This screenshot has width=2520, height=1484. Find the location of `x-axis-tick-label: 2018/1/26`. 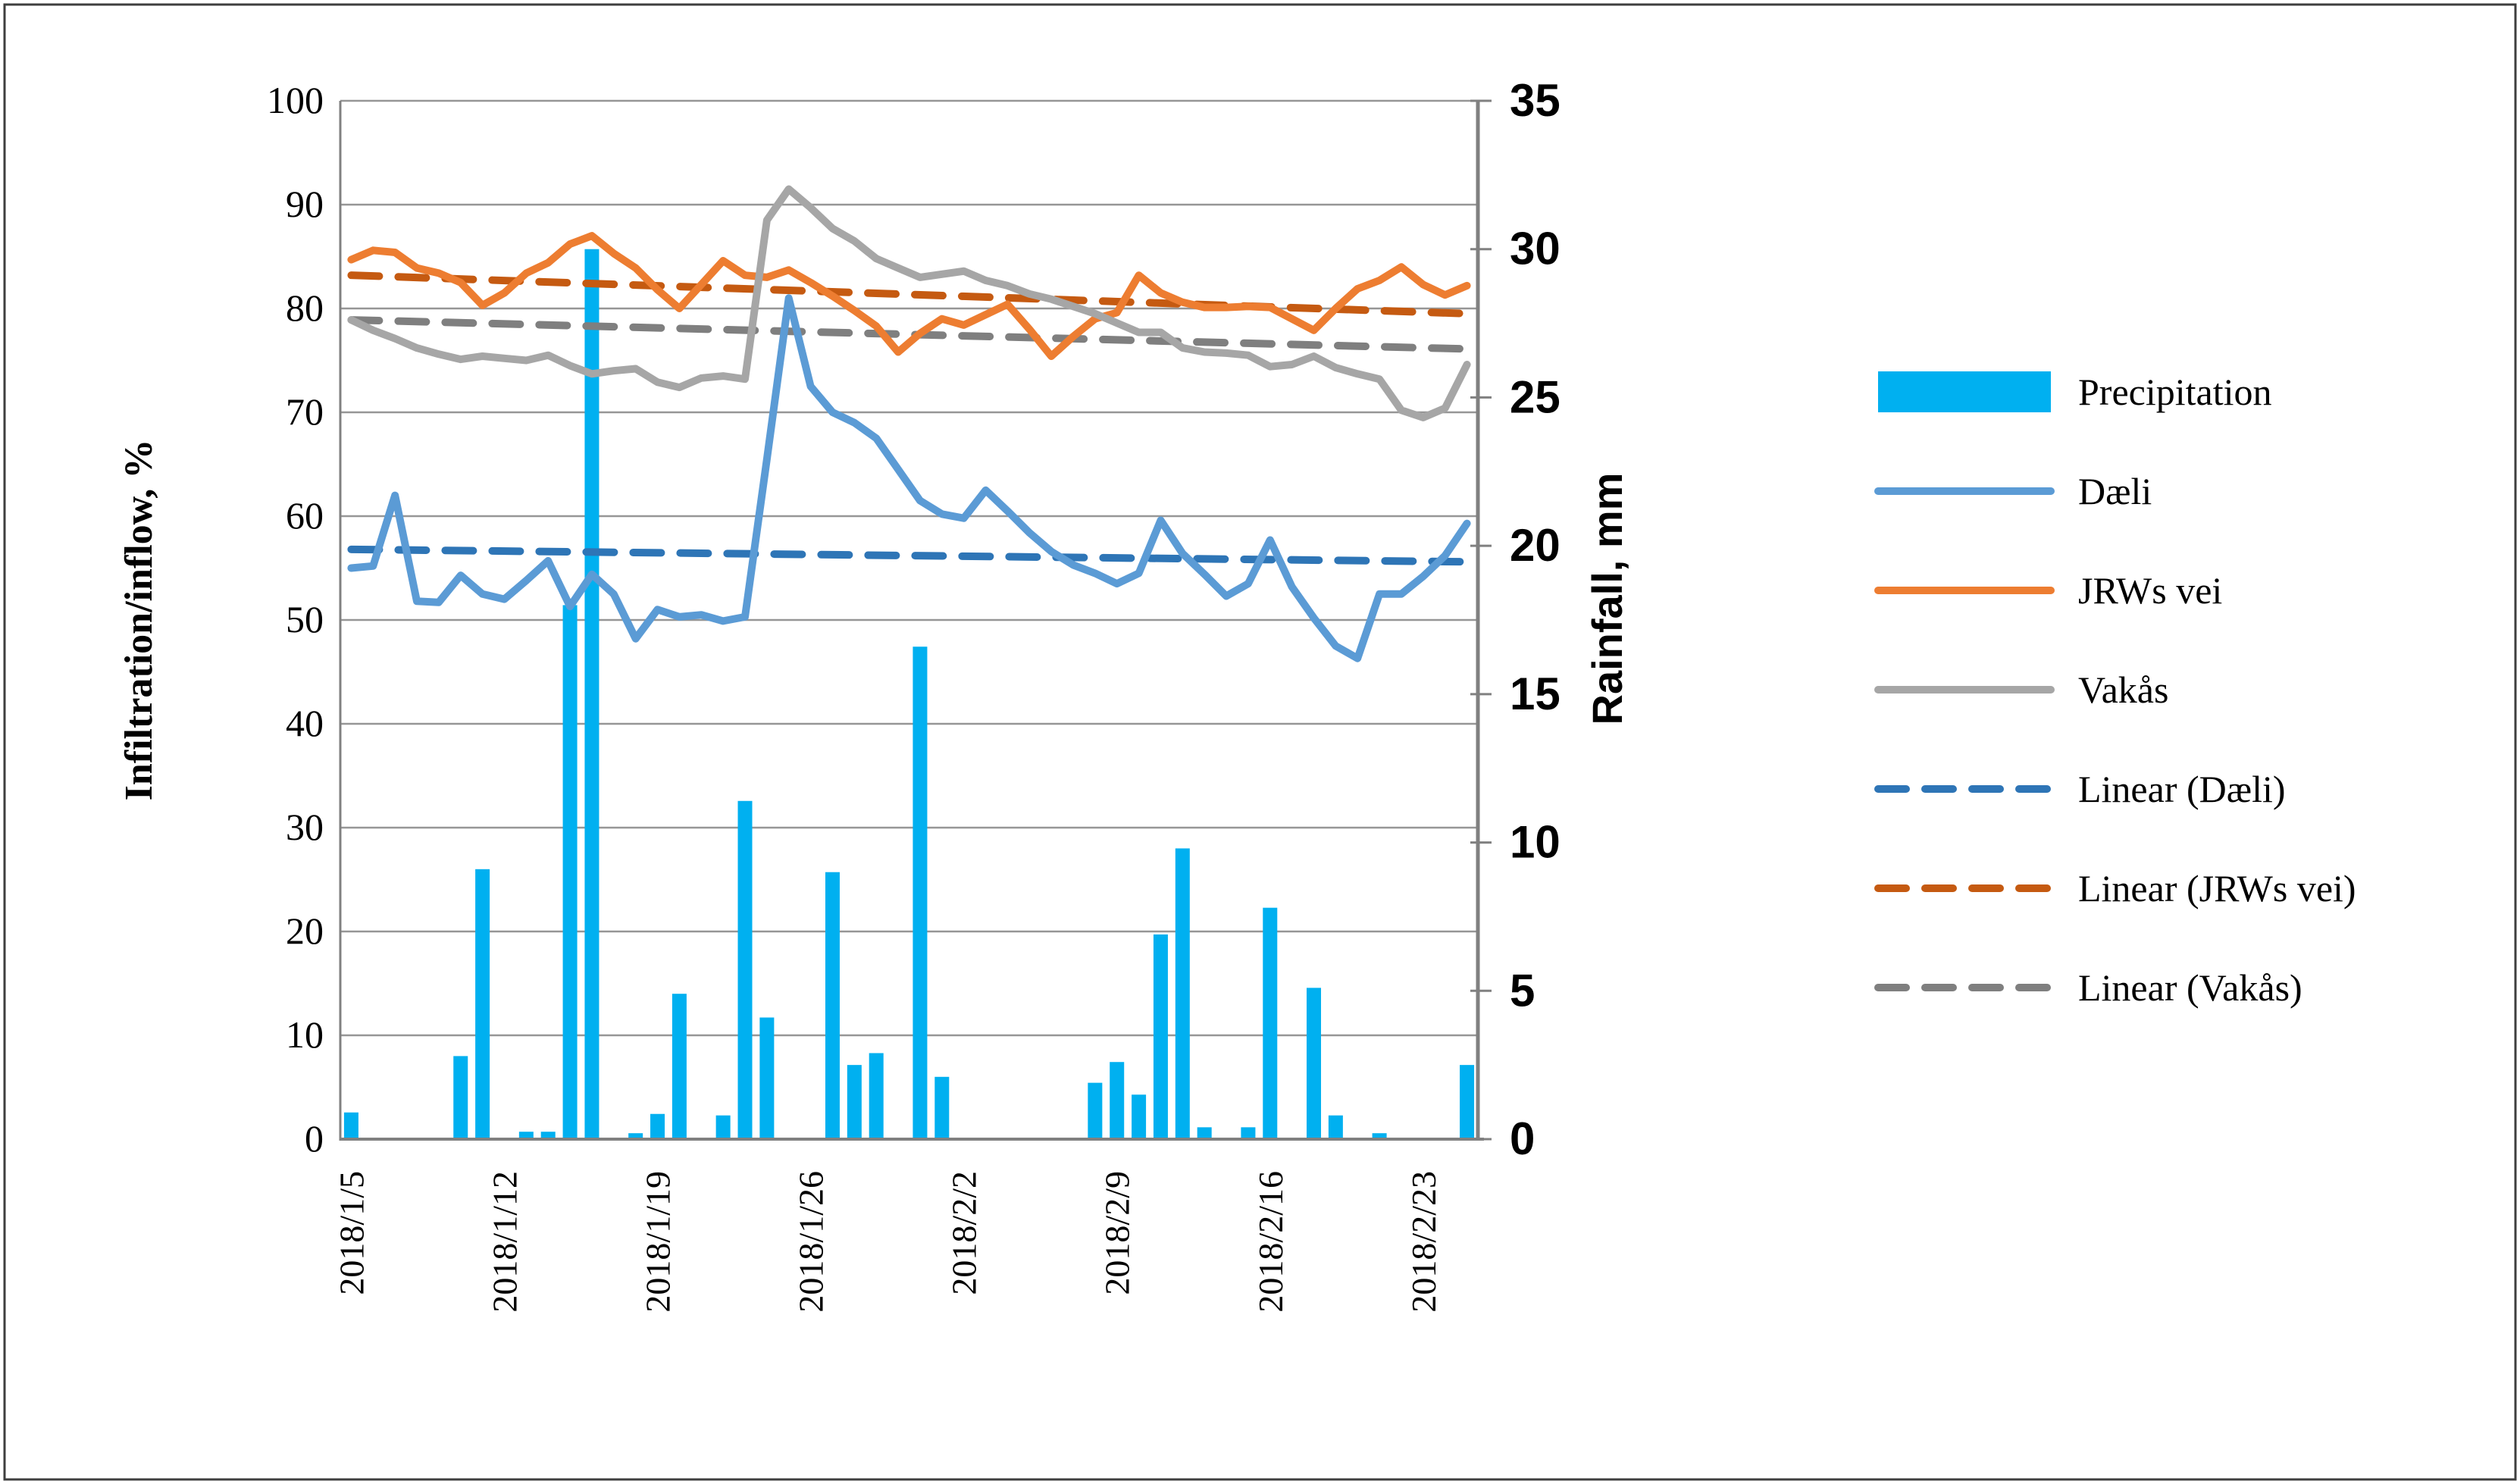

x-axis-tick-label: 2018/1/26 is located at coordinates (812, 1242).